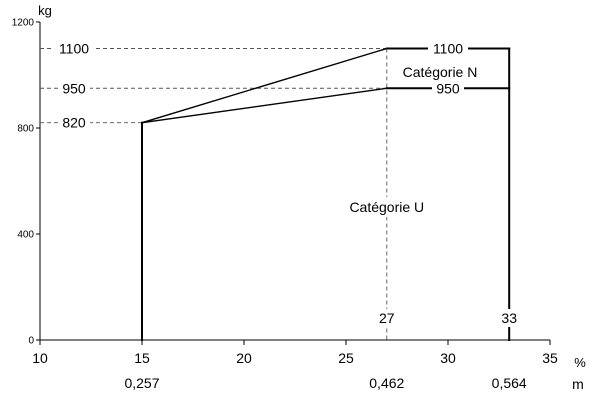 The width and height of the screenshot is (600, 395). I want to click on m-unit-label: m, so click(578, 384).